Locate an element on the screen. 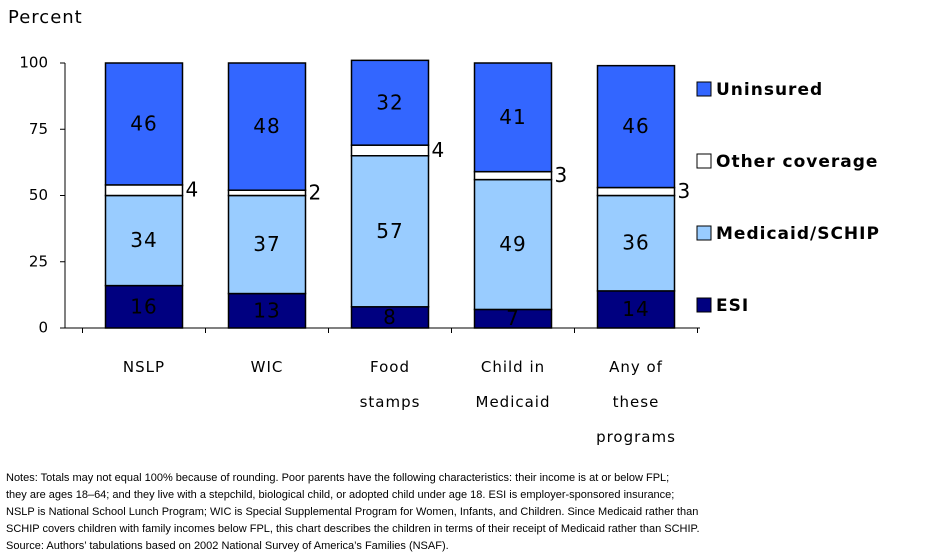 Image resolution: width=928 pixels, height=560 pixels. x-tick-label: WIC is located at coordinates (267, 367).